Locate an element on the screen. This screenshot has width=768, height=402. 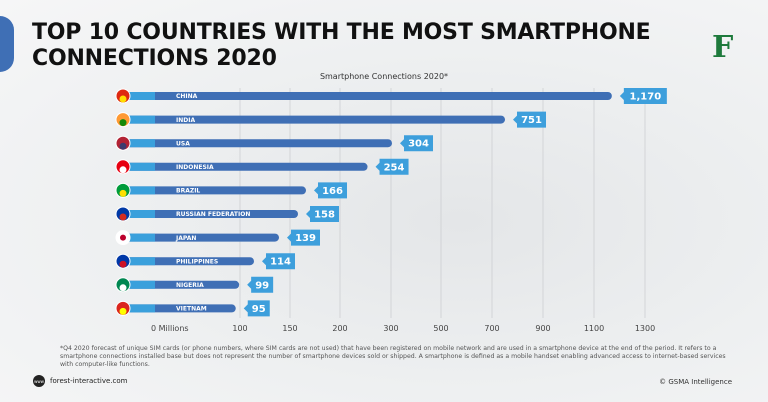
country-label: NIGERIA is located at coordinates (190, 285).